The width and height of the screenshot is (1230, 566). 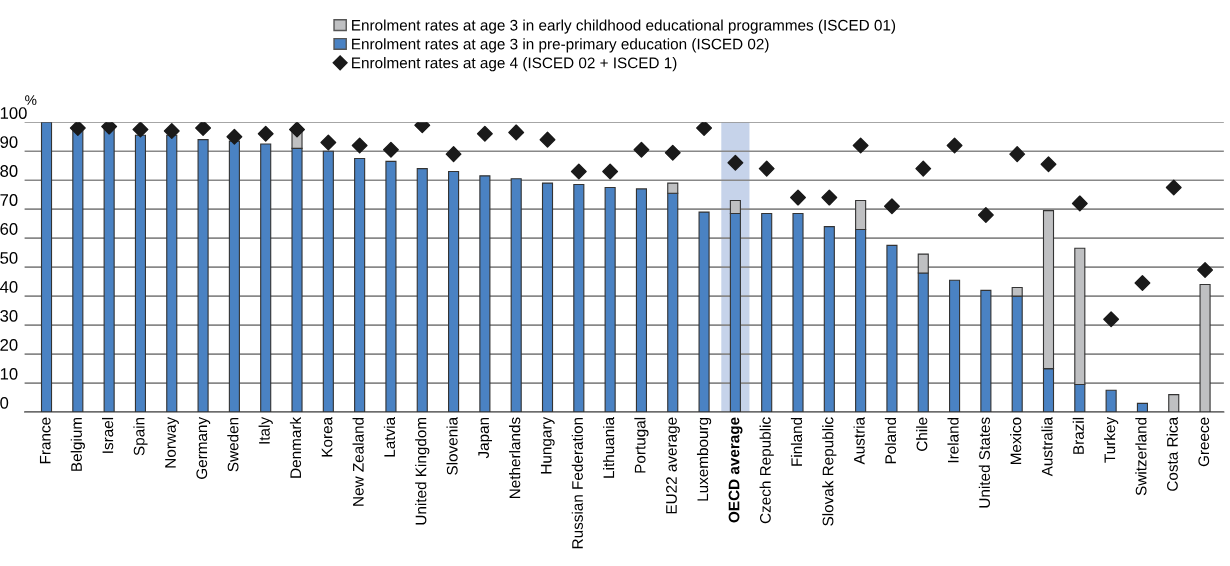 What do you see at coordinates (609, 447) in the screenshot?
I see `x-tick-label: Lithuania` at bounding box center [609, 447].